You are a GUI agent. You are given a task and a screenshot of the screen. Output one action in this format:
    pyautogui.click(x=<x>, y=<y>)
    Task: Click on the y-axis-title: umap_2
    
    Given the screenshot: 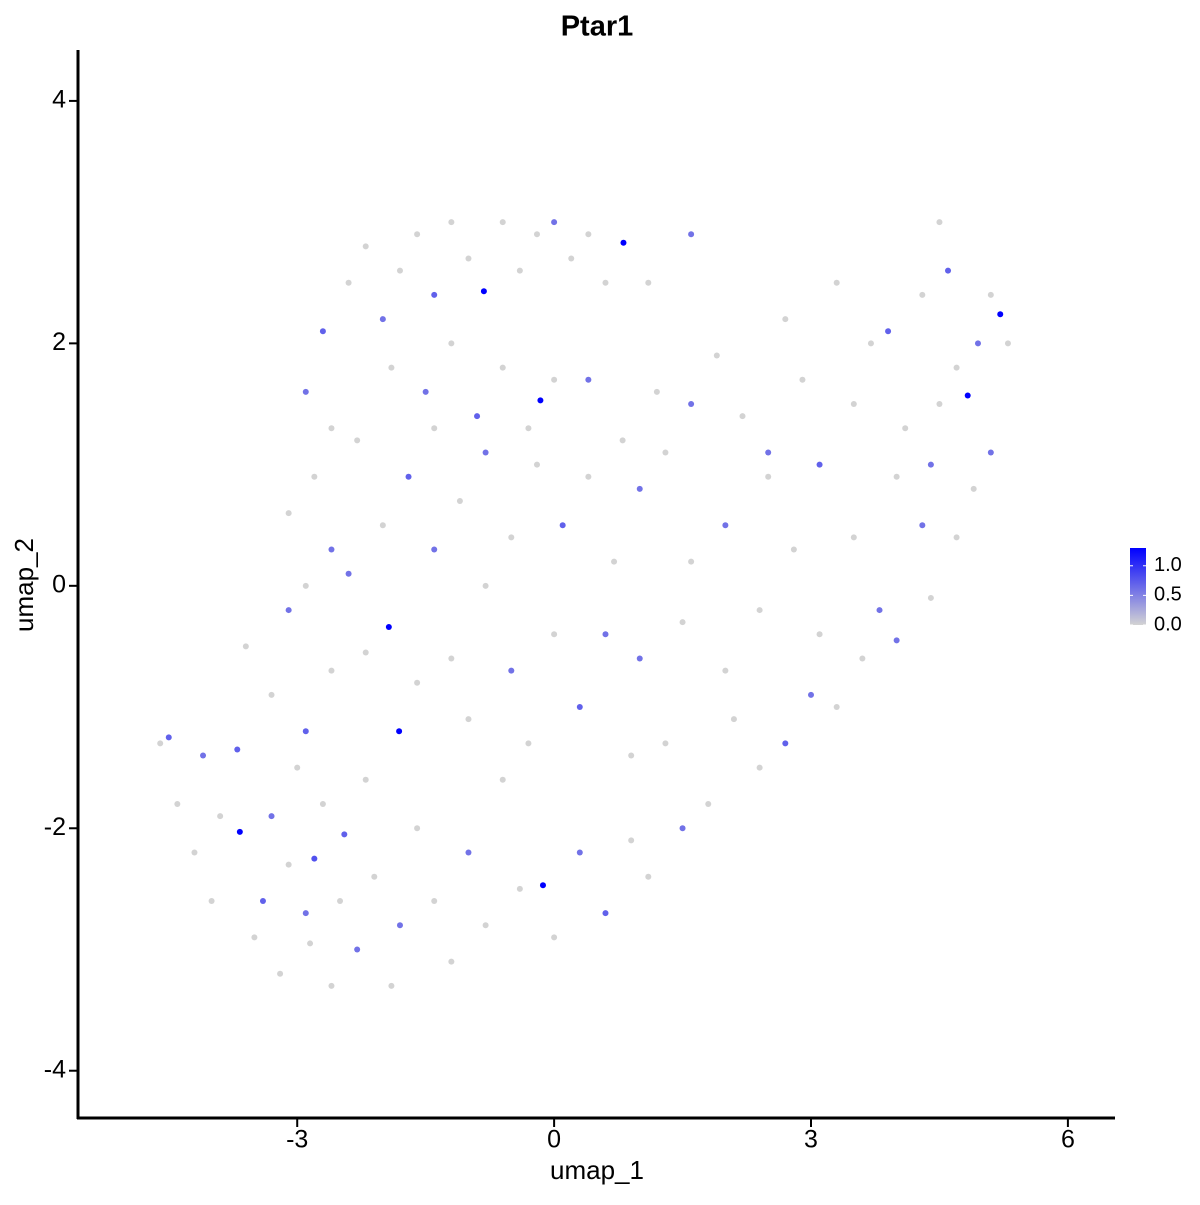 What is the action you would take?
    pyautogui.click(x=24, y=585)
    